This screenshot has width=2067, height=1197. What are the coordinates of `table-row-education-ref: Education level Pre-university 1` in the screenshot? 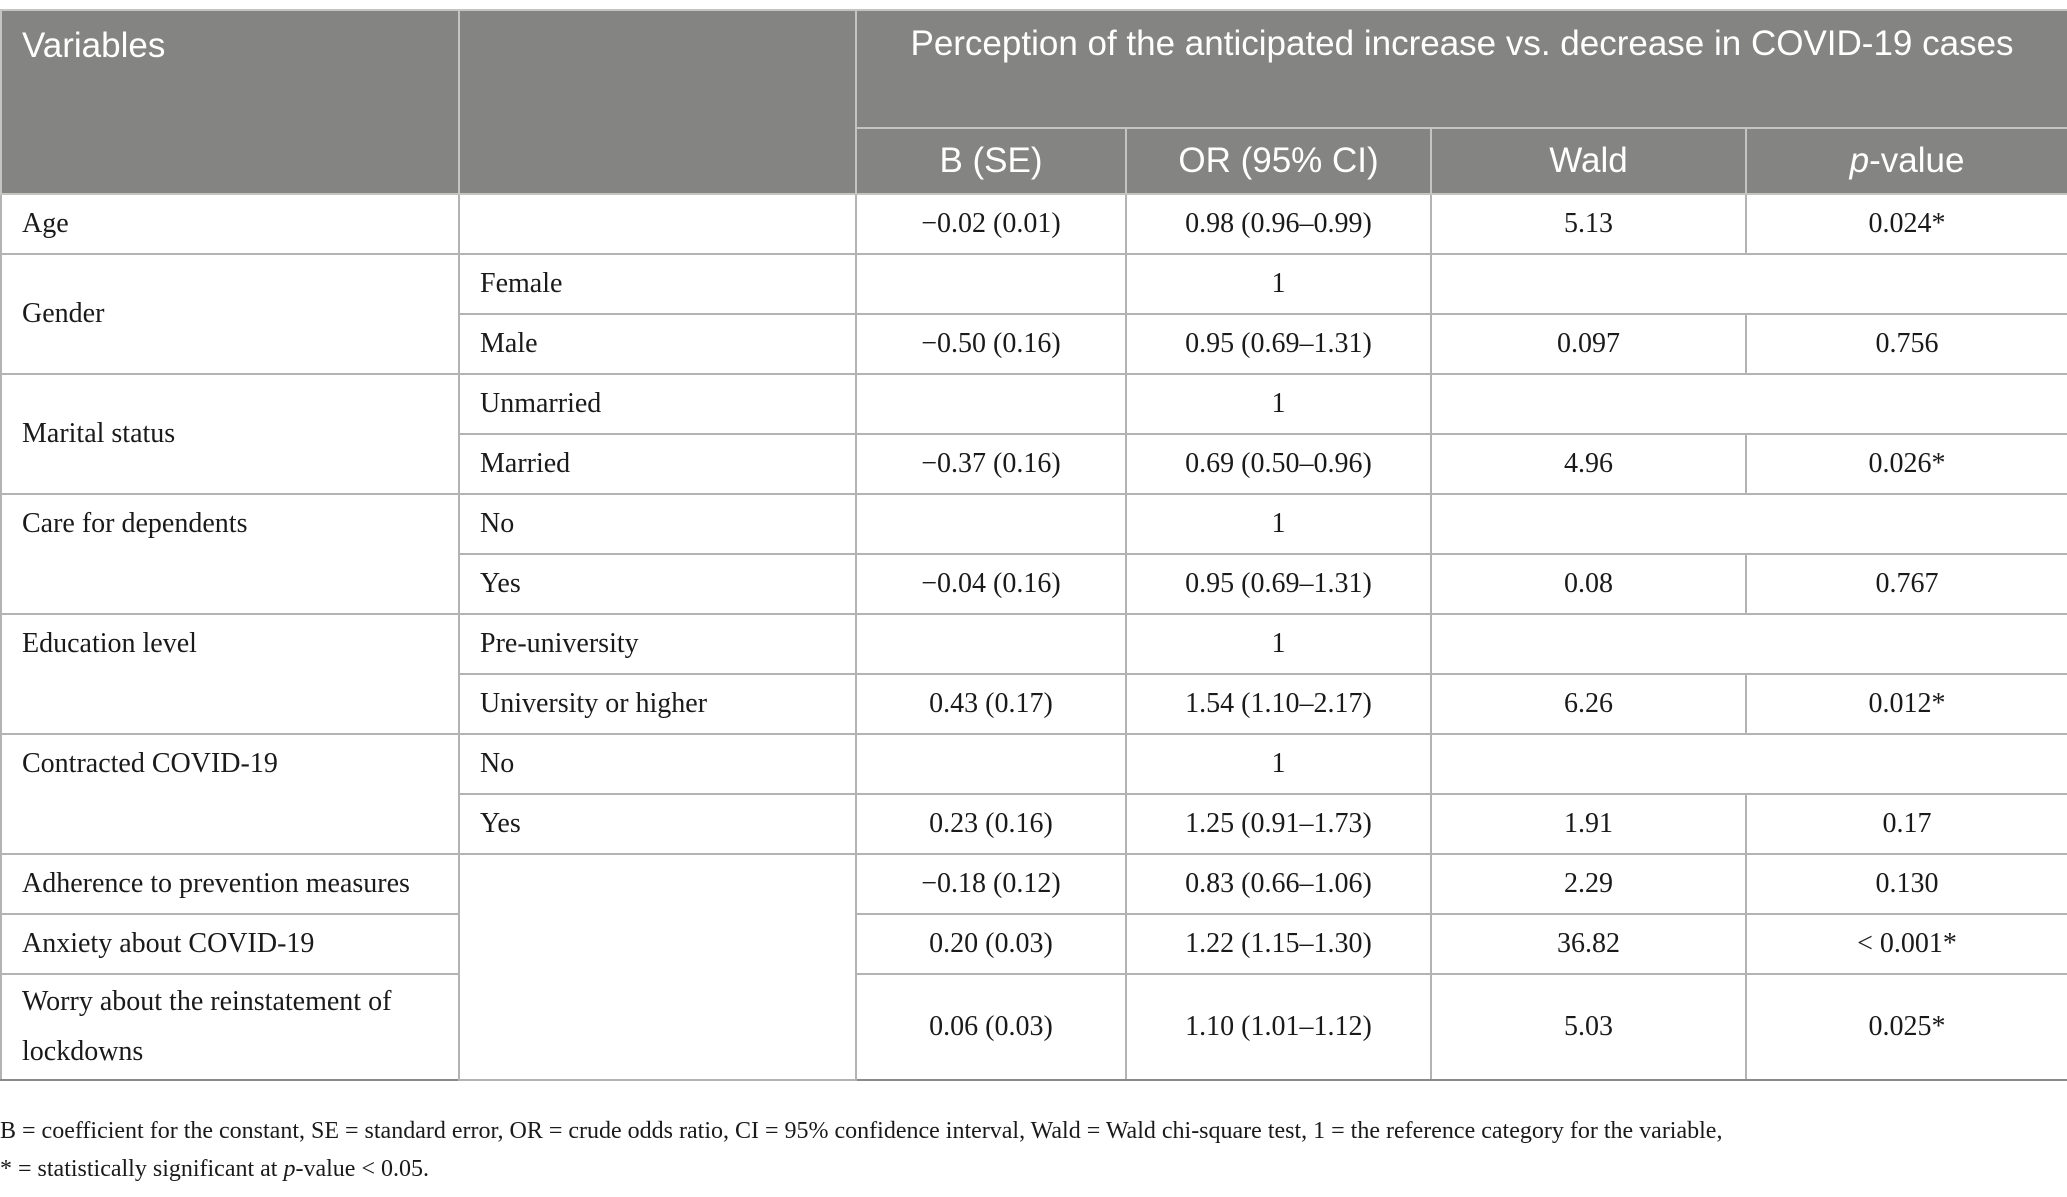 It's located at (1033, 674).